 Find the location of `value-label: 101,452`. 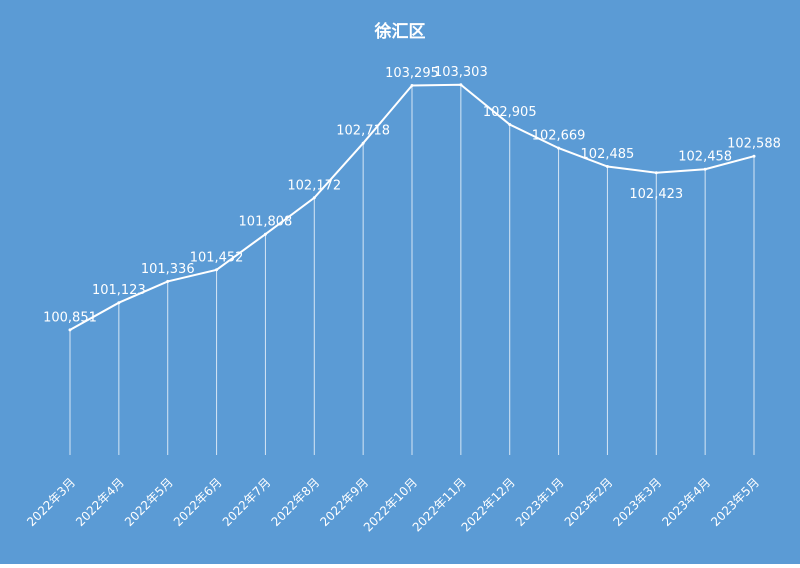

value-label: 101,452 is located at coordinates (217, 257).